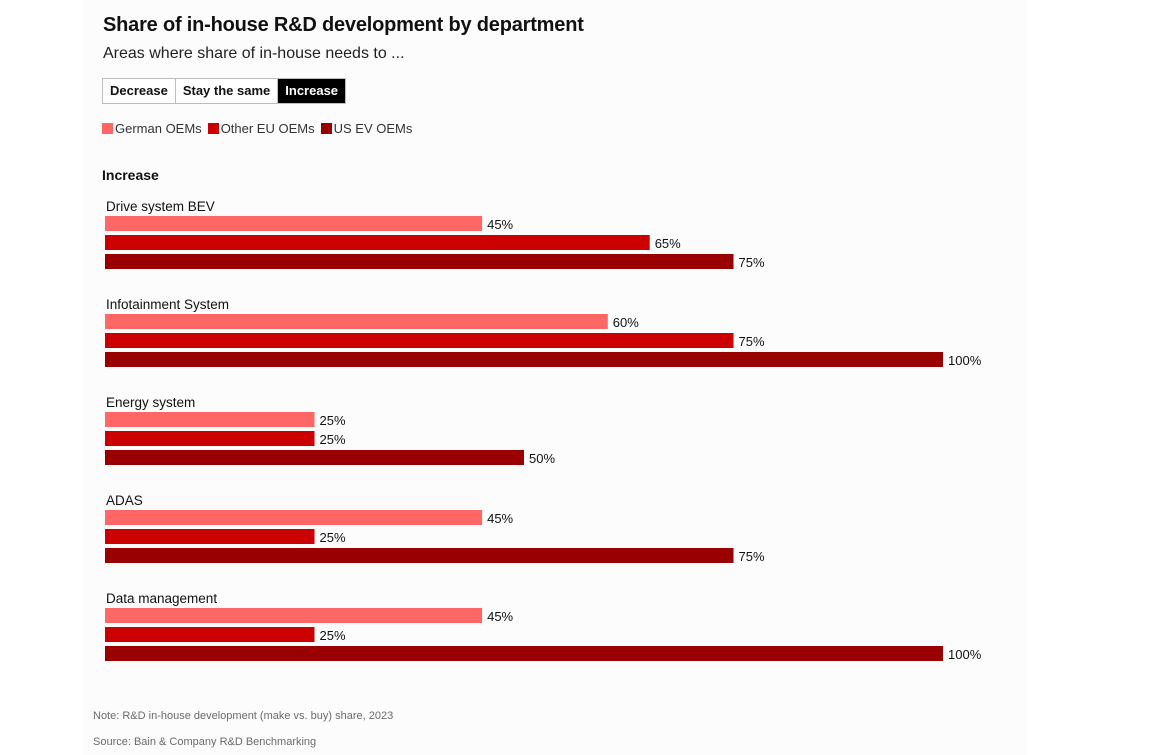  I want to click on value-label-infotainment-system-german-oems: 60%, so click(626, 322).